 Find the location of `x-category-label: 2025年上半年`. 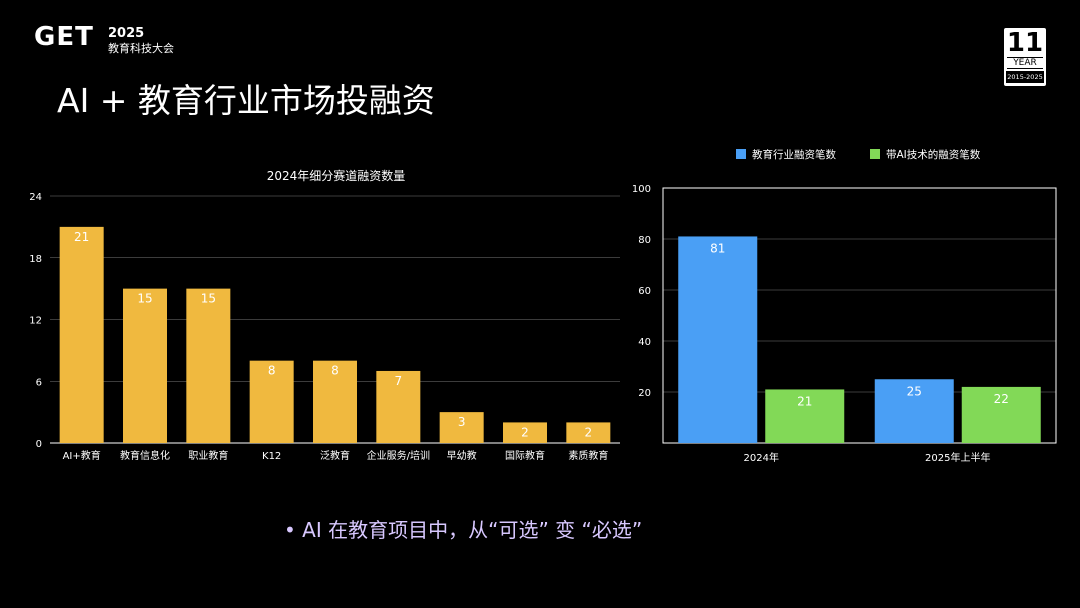

x-category-label: 2025年上半年 is located at coordinates (957, 457).